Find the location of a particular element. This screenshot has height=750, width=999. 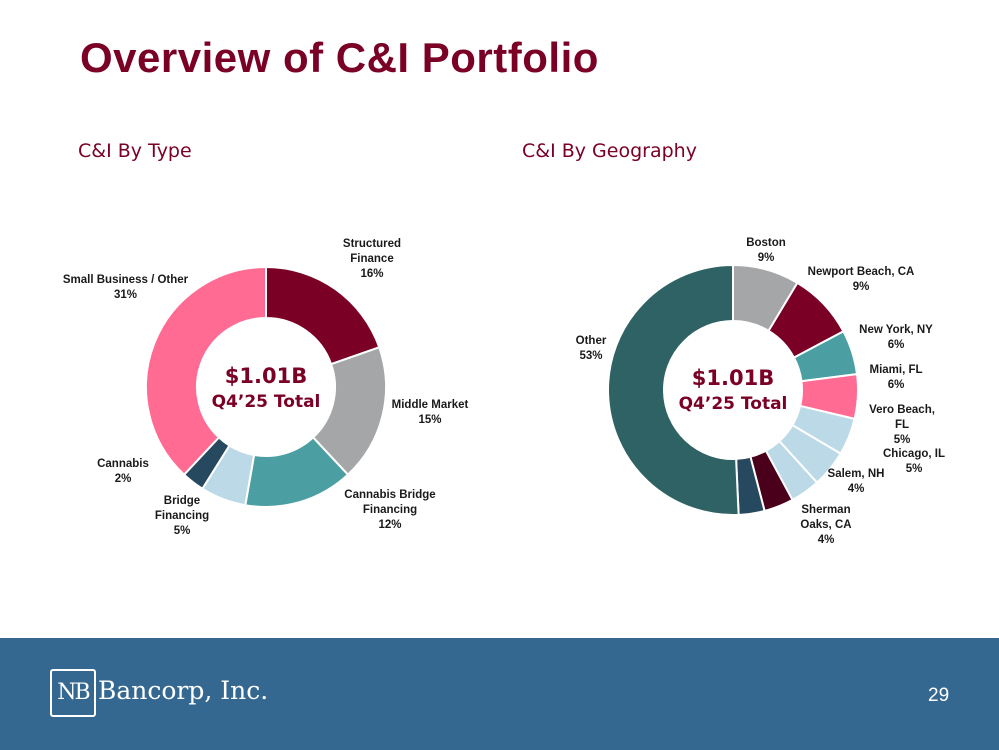

slice-label-name: Newport Beach, CA is located at coordinates (861, 272).